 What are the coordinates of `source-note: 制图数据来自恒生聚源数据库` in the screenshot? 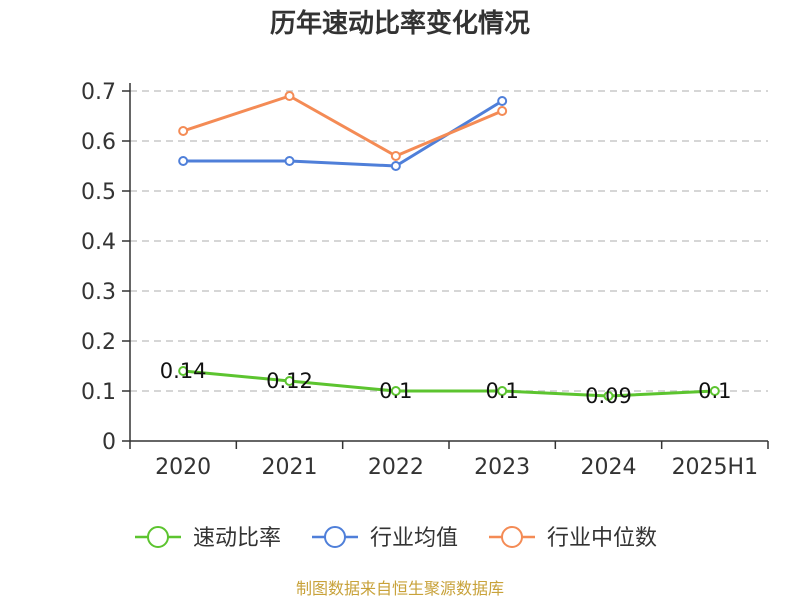 It's located at (400, 588).